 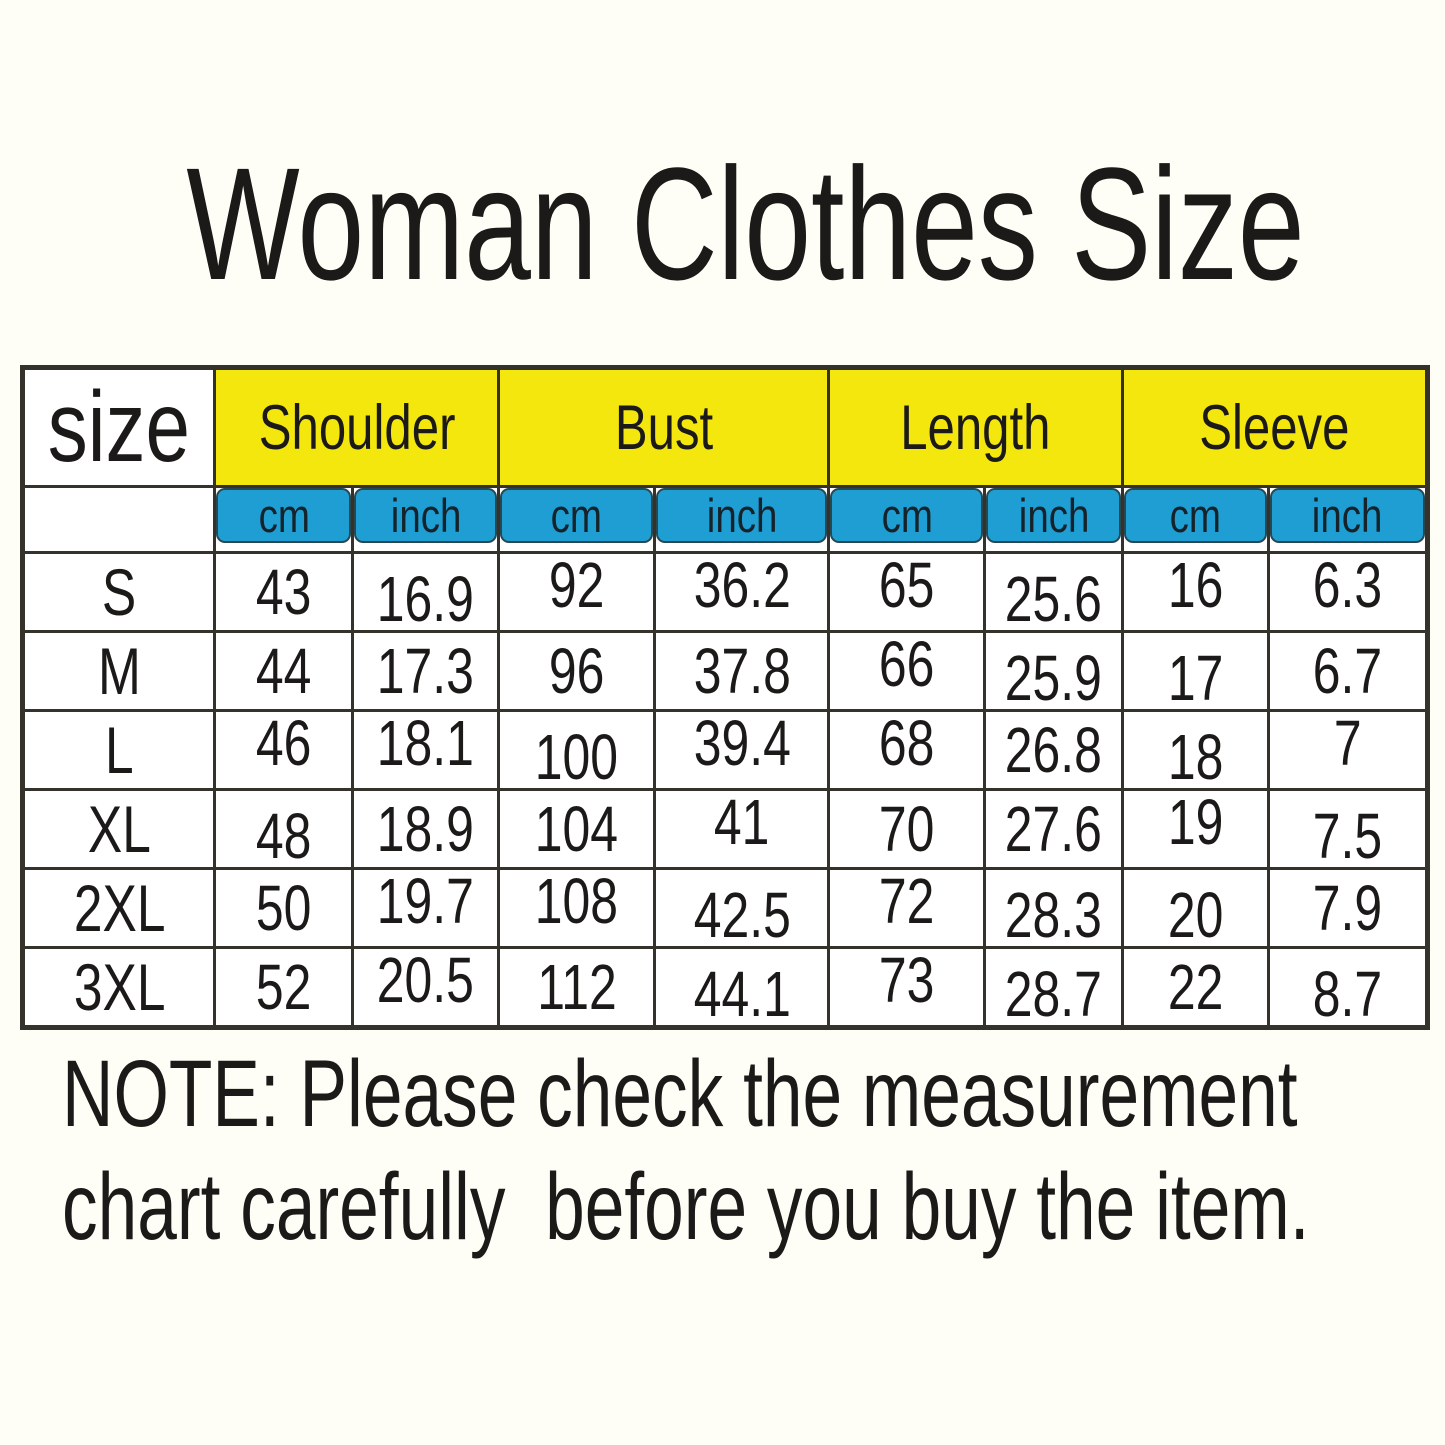 What do you see at coordinates (1348, 908) in the screenshot?
I see `value-cell: 7.9` at bounding box center [1348, 908].